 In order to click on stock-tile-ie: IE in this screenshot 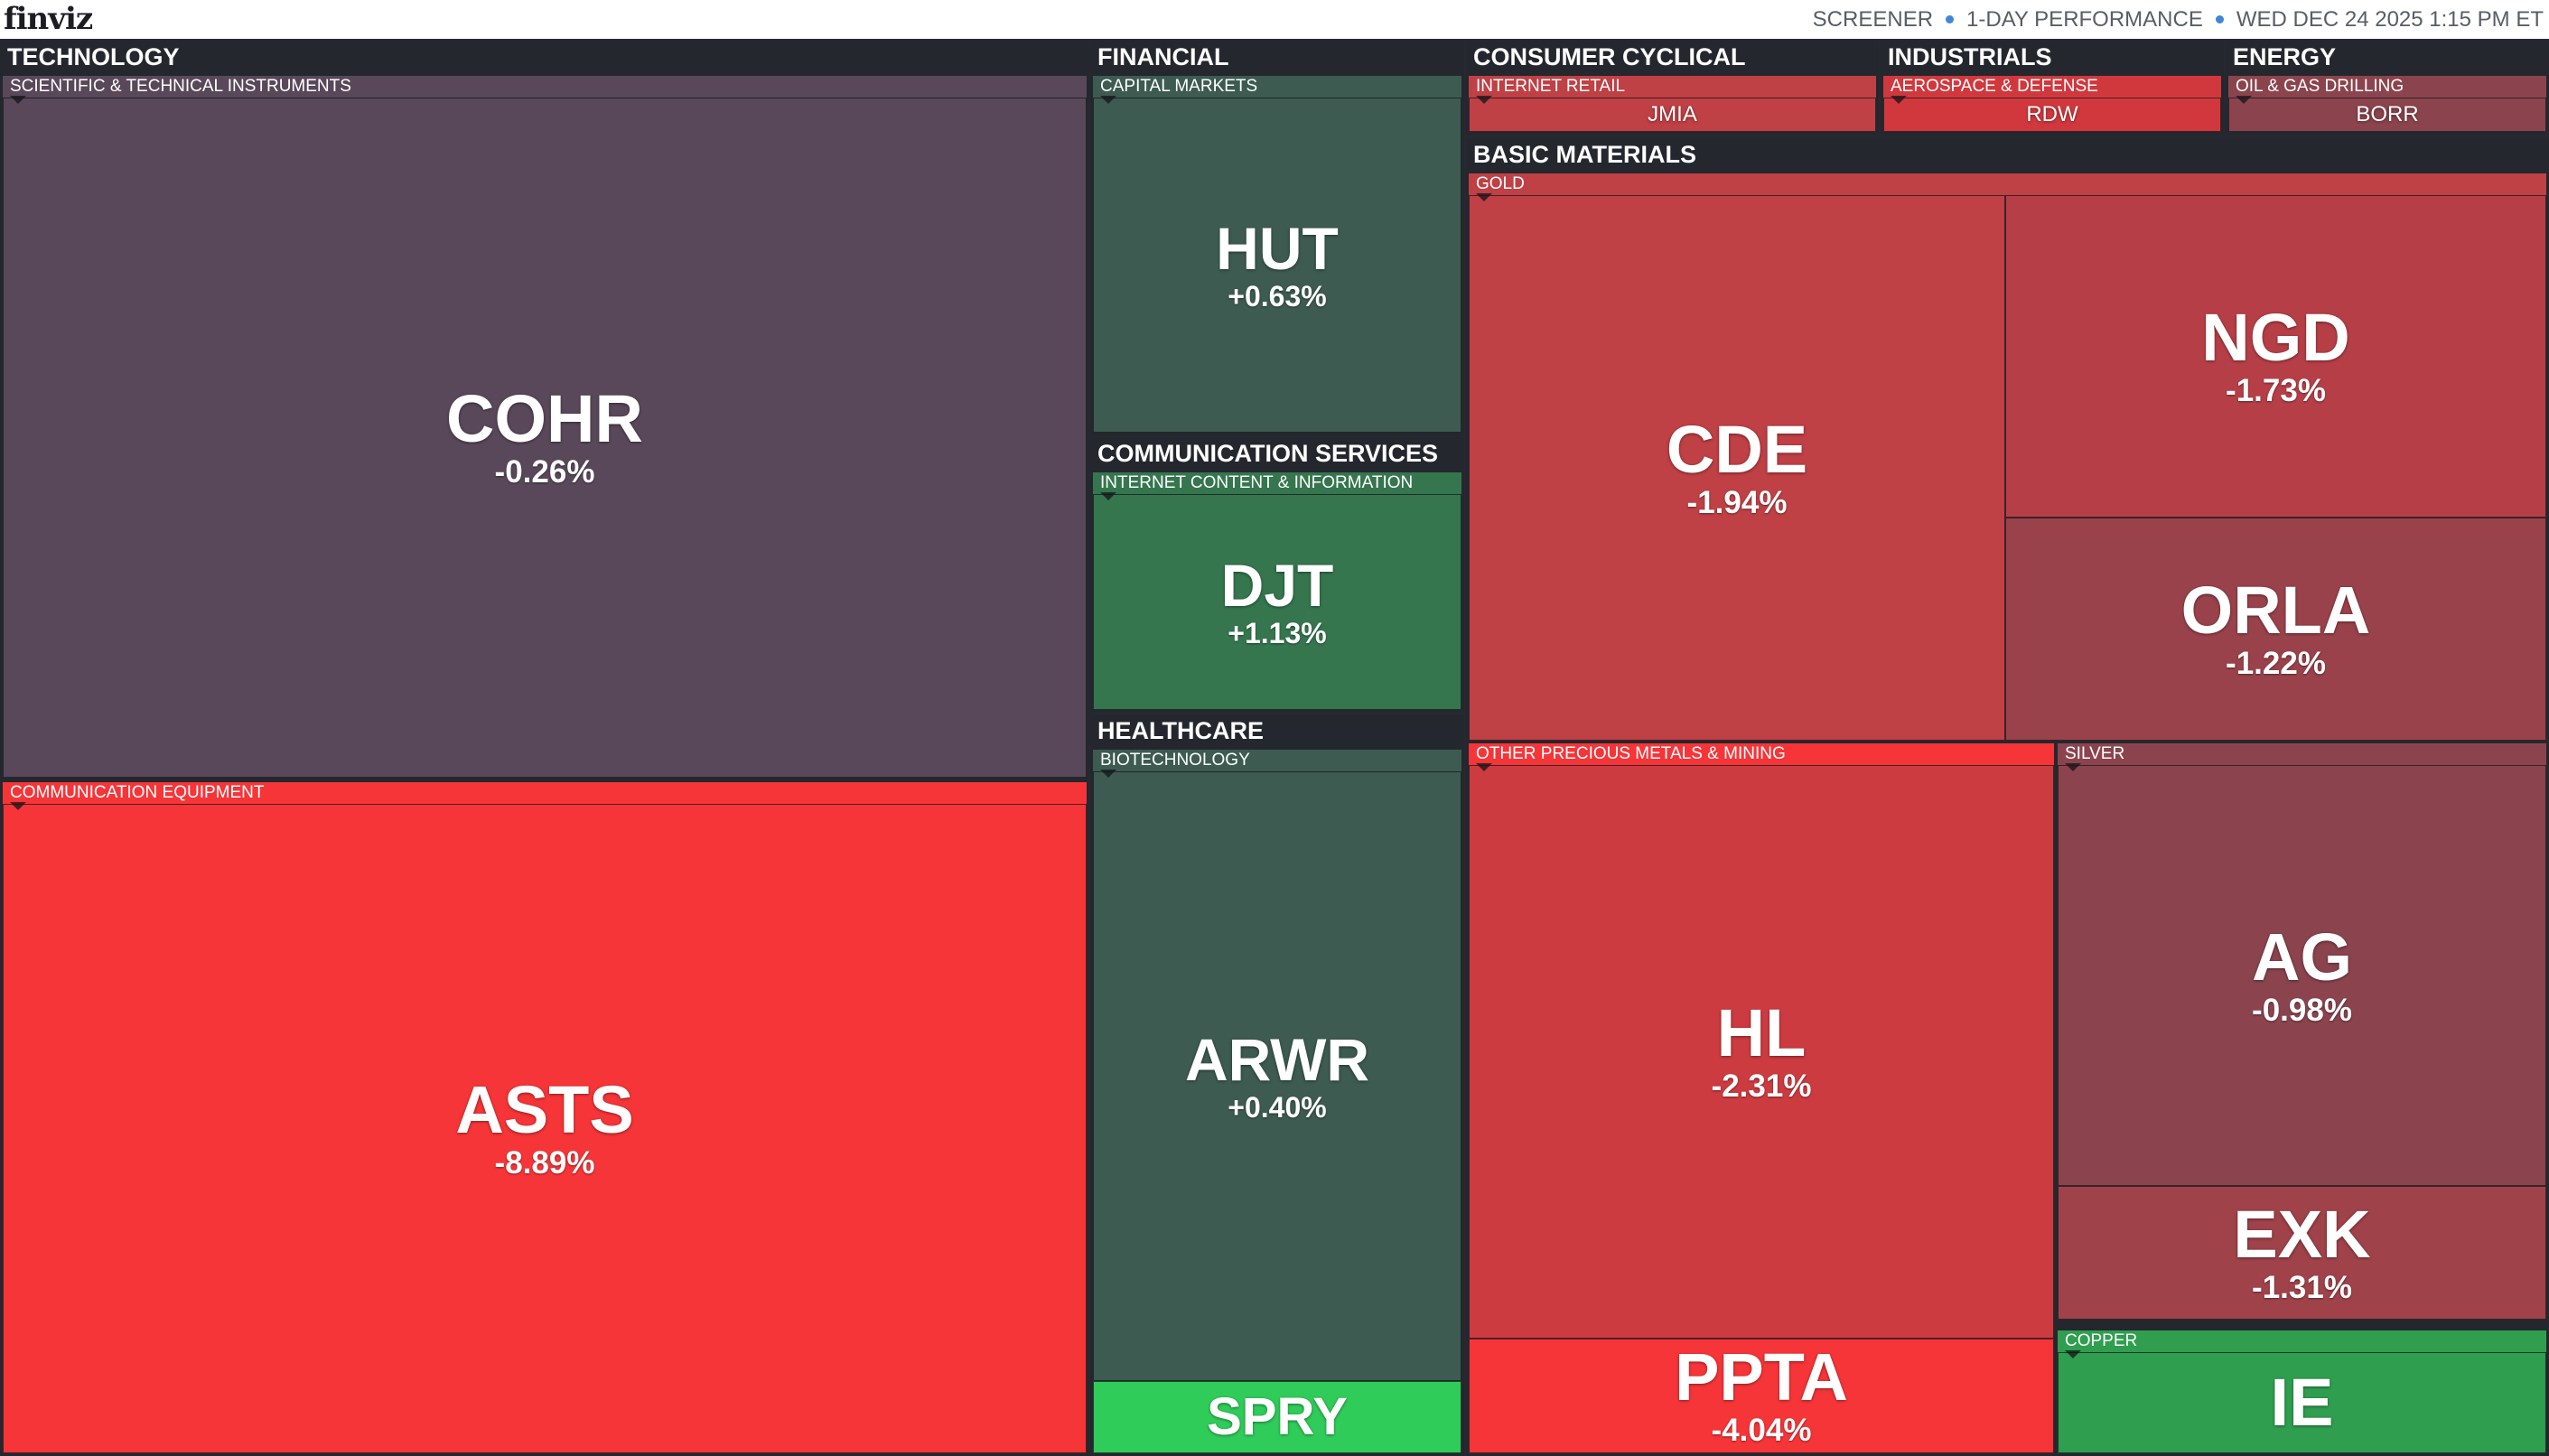, I will do `click(2302, 1403)`.